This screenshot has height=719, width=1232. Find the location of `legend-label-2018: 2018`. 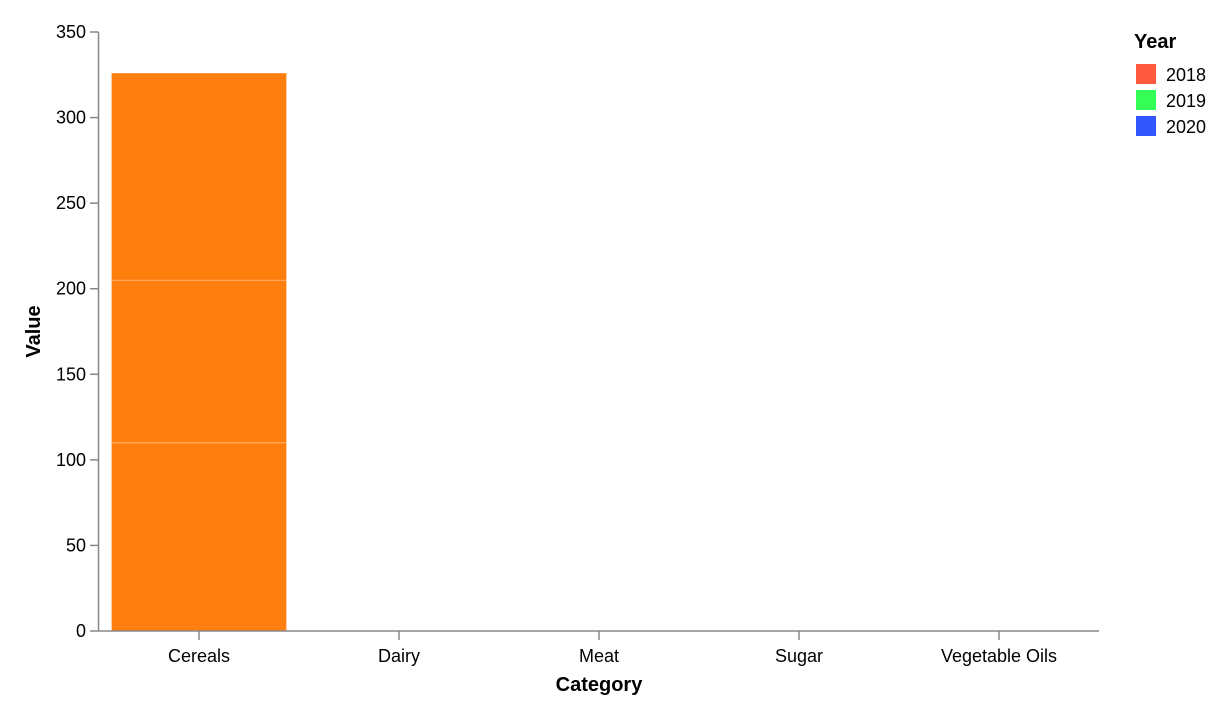

legend-label-2018: 2018 is located at coordinates (1186, 75).